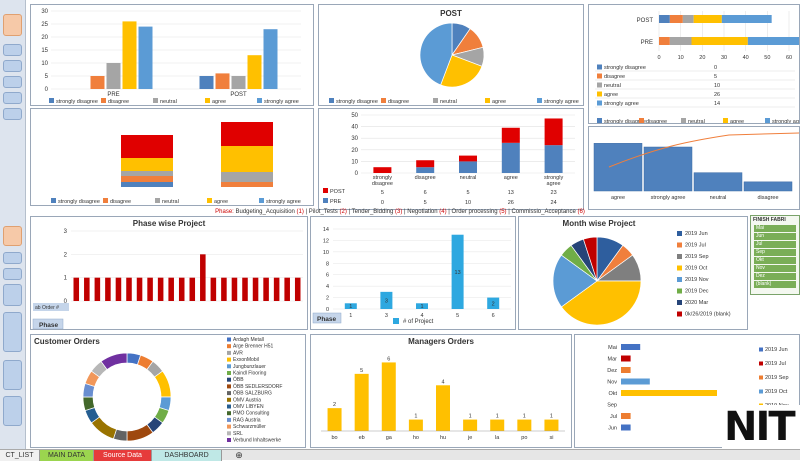  Describe the element at coordinates (247, 400) in the screenshot. I see `legend-label: OMV Austria` at that location.